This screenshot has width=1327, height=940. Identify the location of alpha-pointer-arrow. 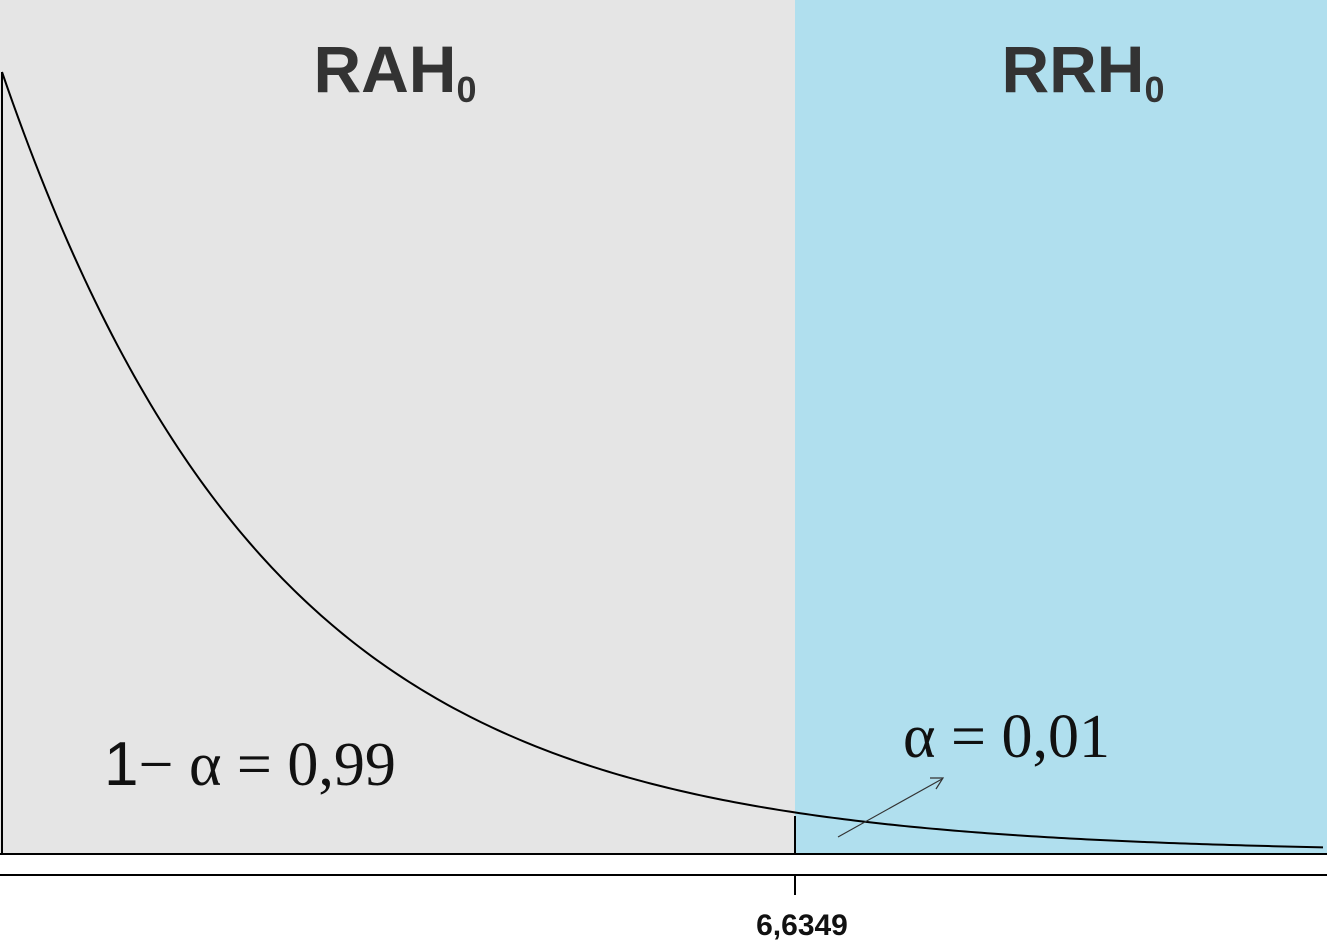
(890, 808).